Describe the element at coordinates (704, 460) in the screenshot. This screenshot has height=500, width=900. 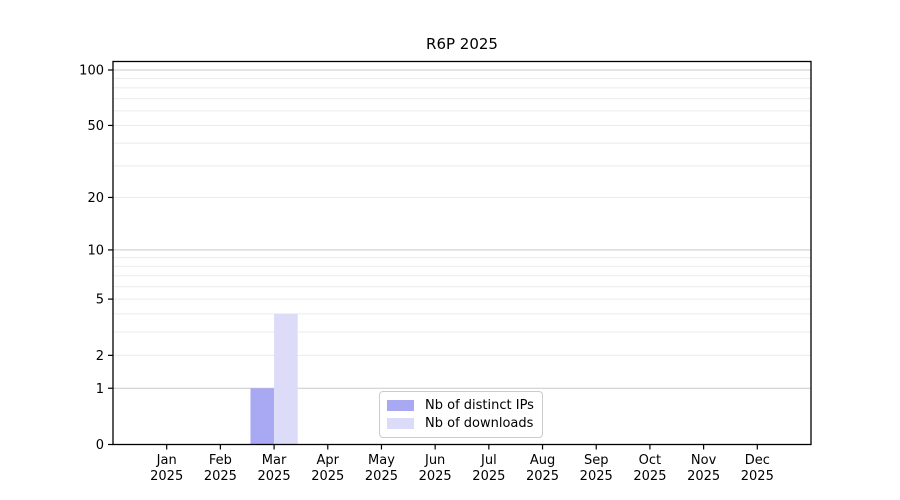
I see `x-tick-label-month: Nov` at that location.